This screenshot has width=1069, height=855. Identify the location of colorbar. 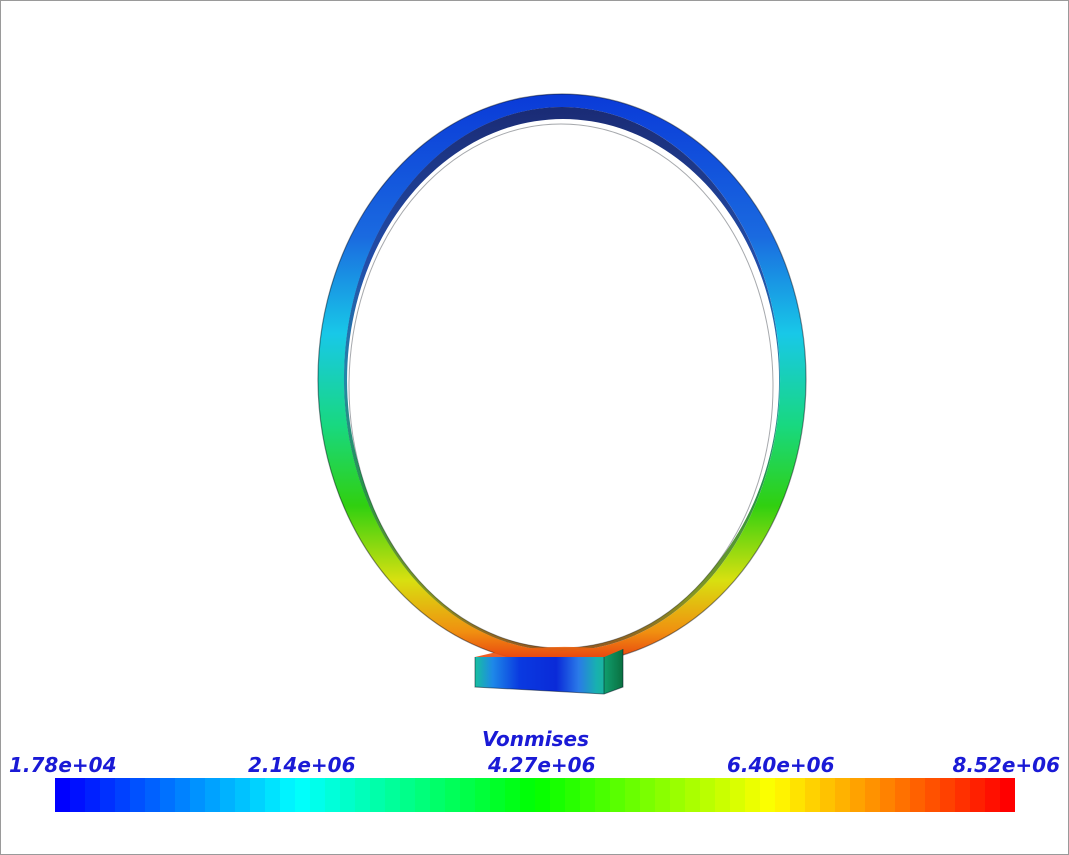
(535, 795).